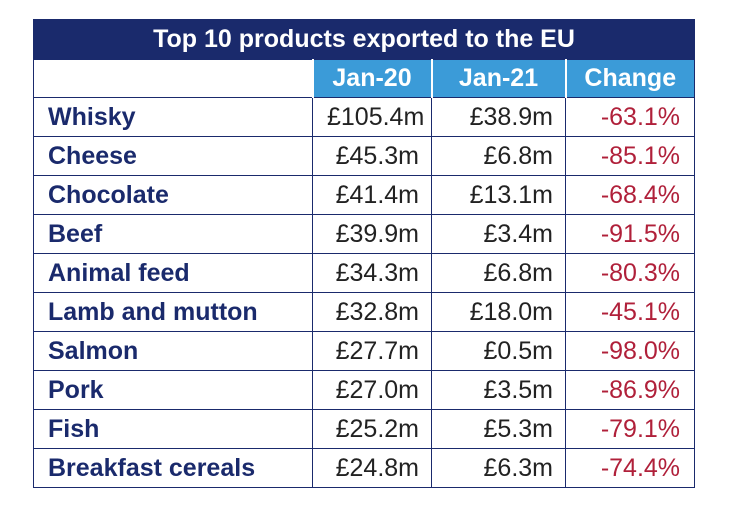 The width and height of the screenshot is (750, 511). Describe the element at coordinates (630, 117) in the screenshot. I see `change-value: -63.1%` at that location.